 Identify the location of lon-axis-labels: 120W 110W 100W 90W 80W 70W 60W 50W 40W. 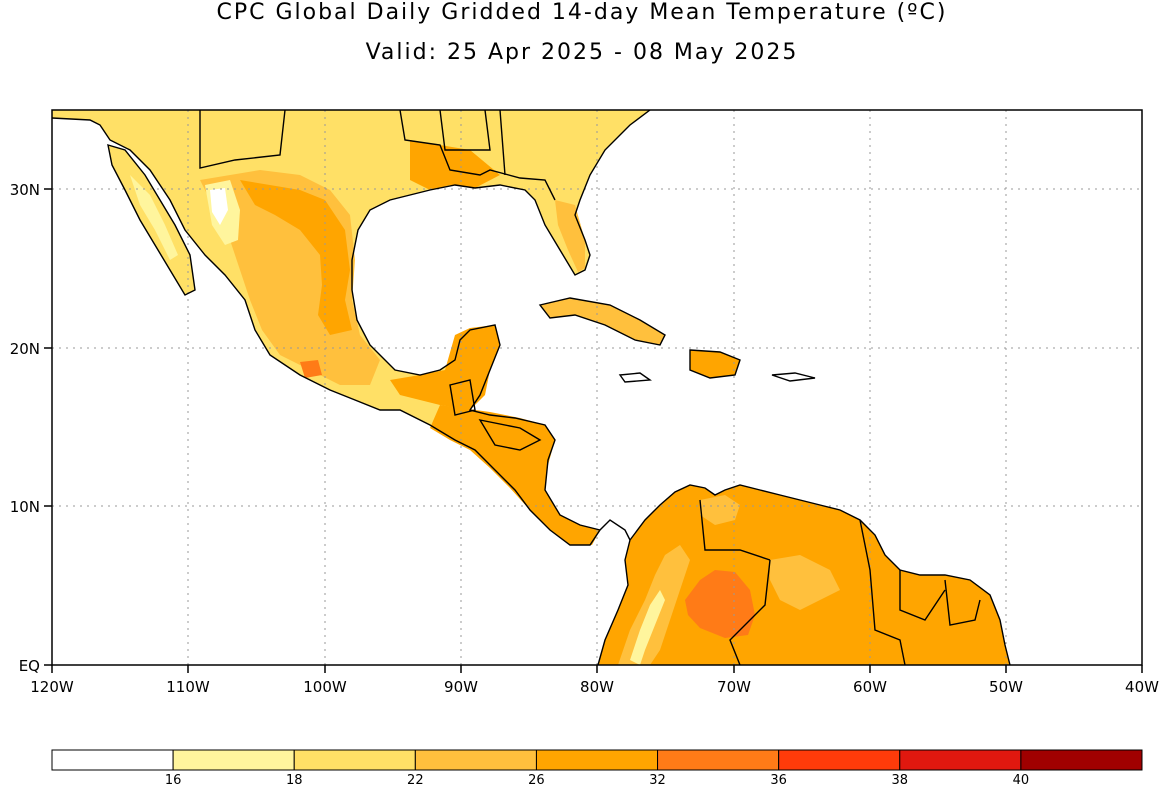
(594, 687).